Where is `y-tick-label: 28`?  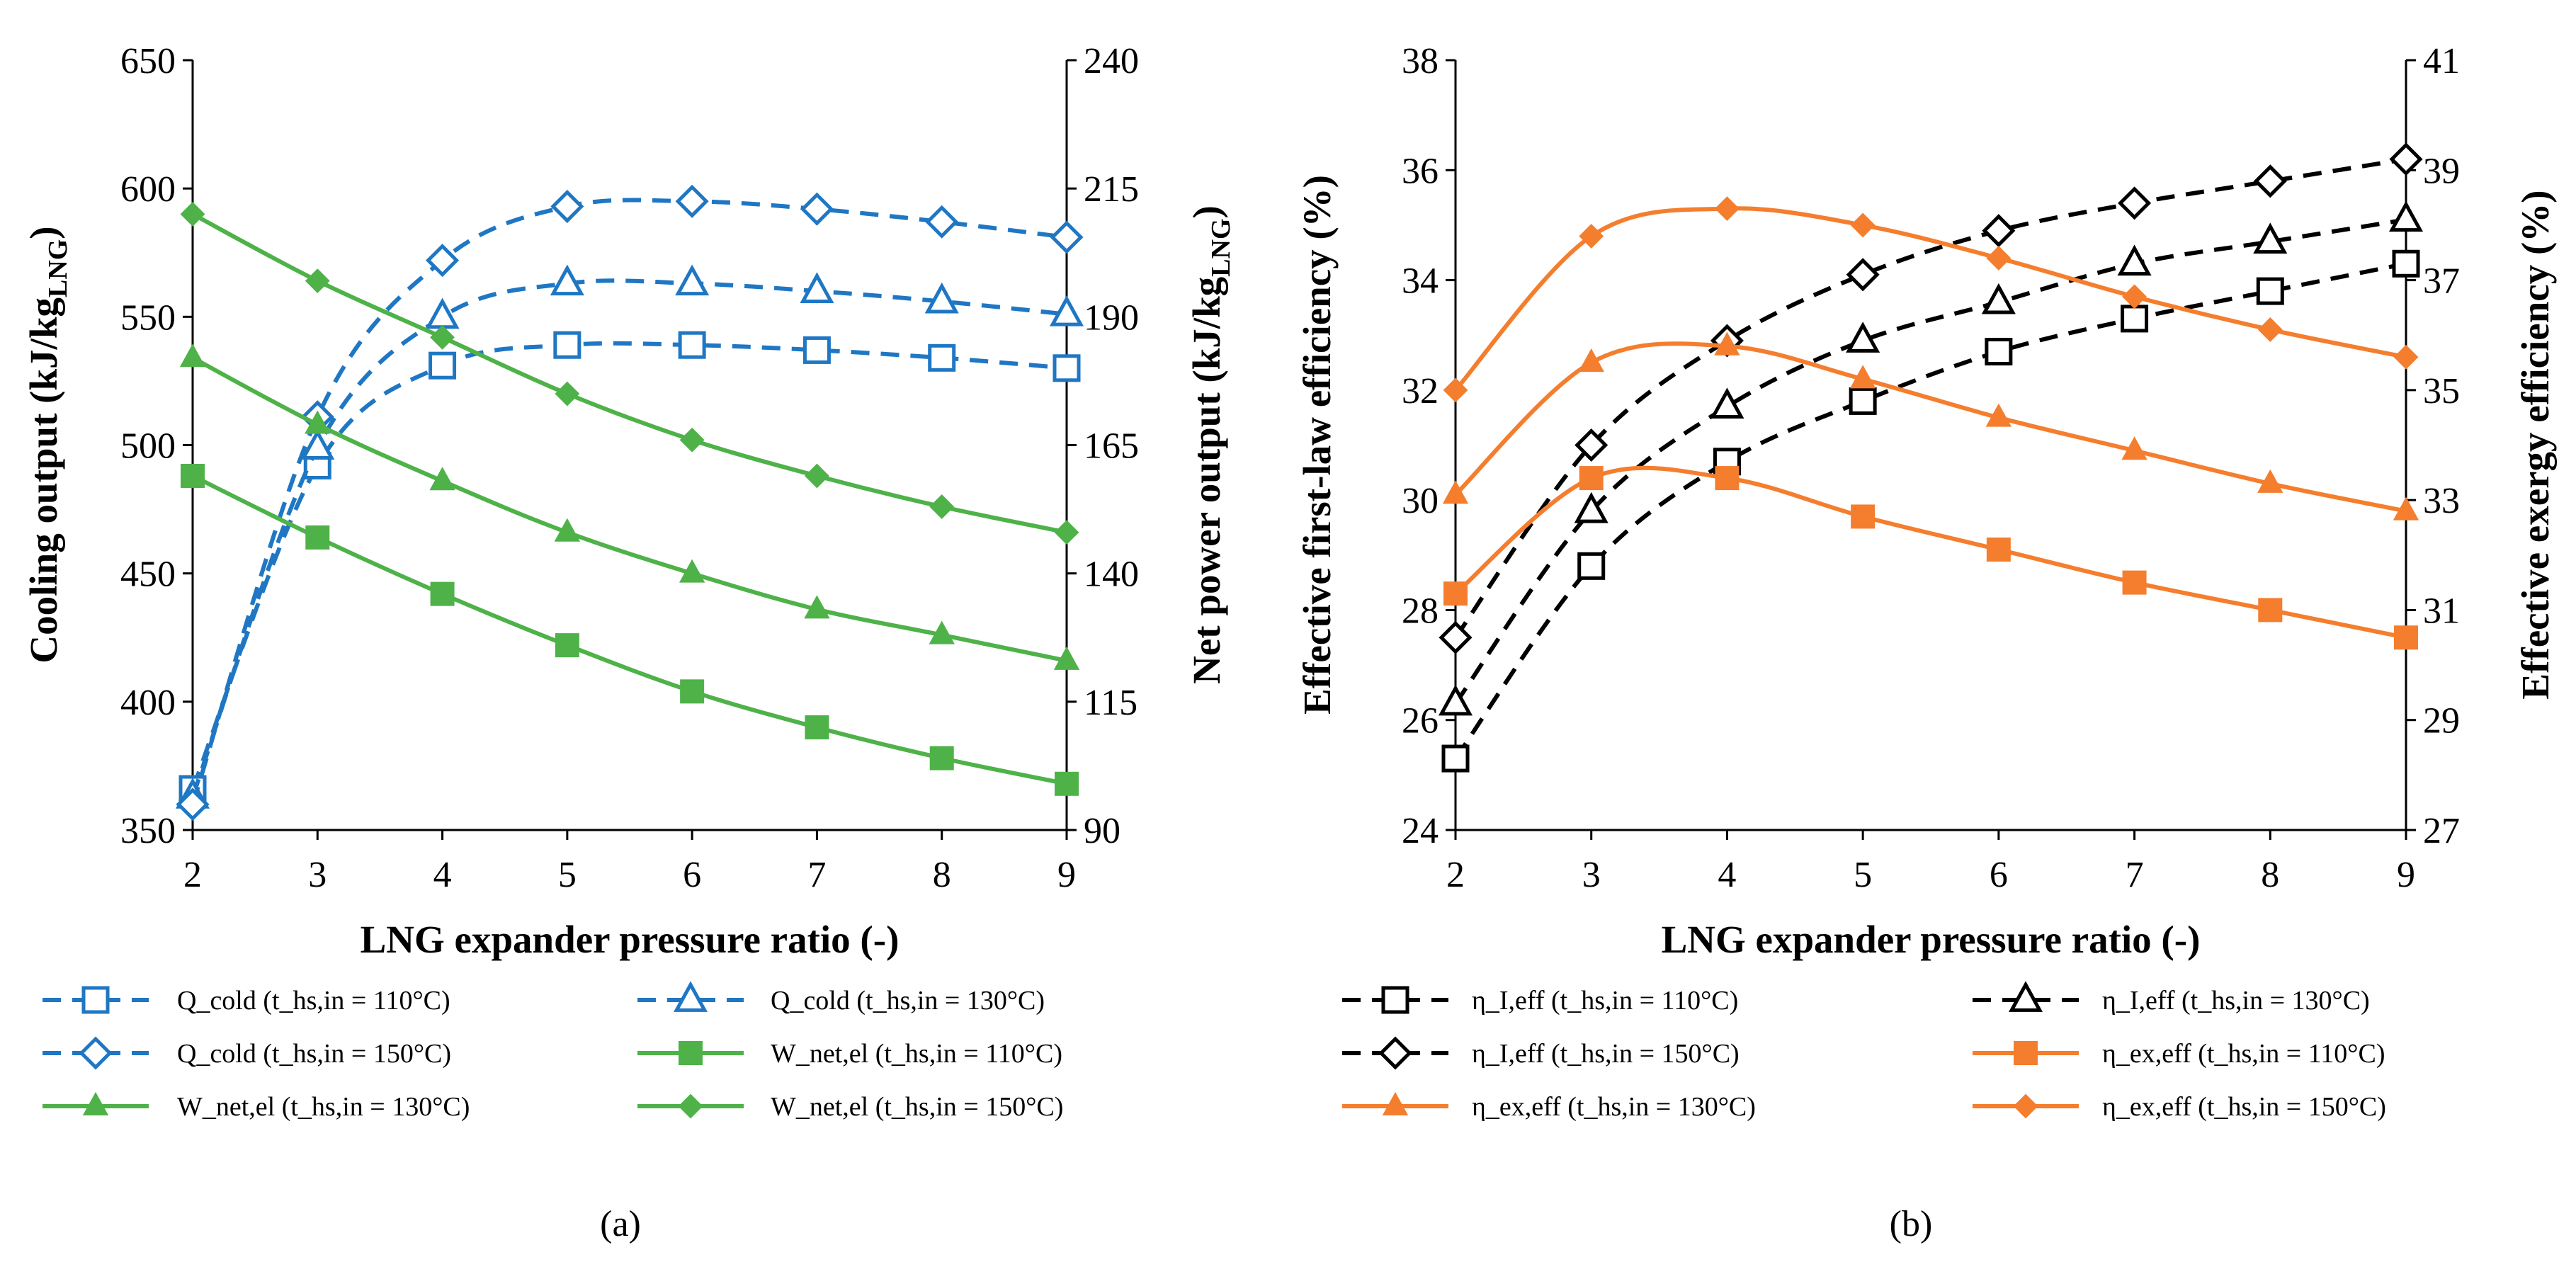 y-tick-label: 28 is located at coordinates (1420, 611).